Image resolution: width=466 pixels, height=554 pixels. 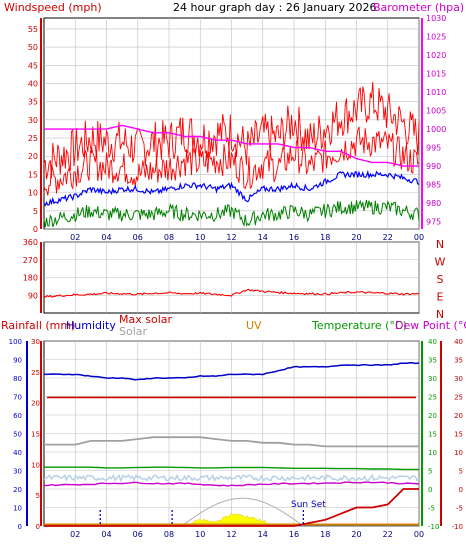 What do you see at coordinates (33, 47) in the screenshot?
I see `windspeed-tick-label: 50` at bounding box center [33, 47].